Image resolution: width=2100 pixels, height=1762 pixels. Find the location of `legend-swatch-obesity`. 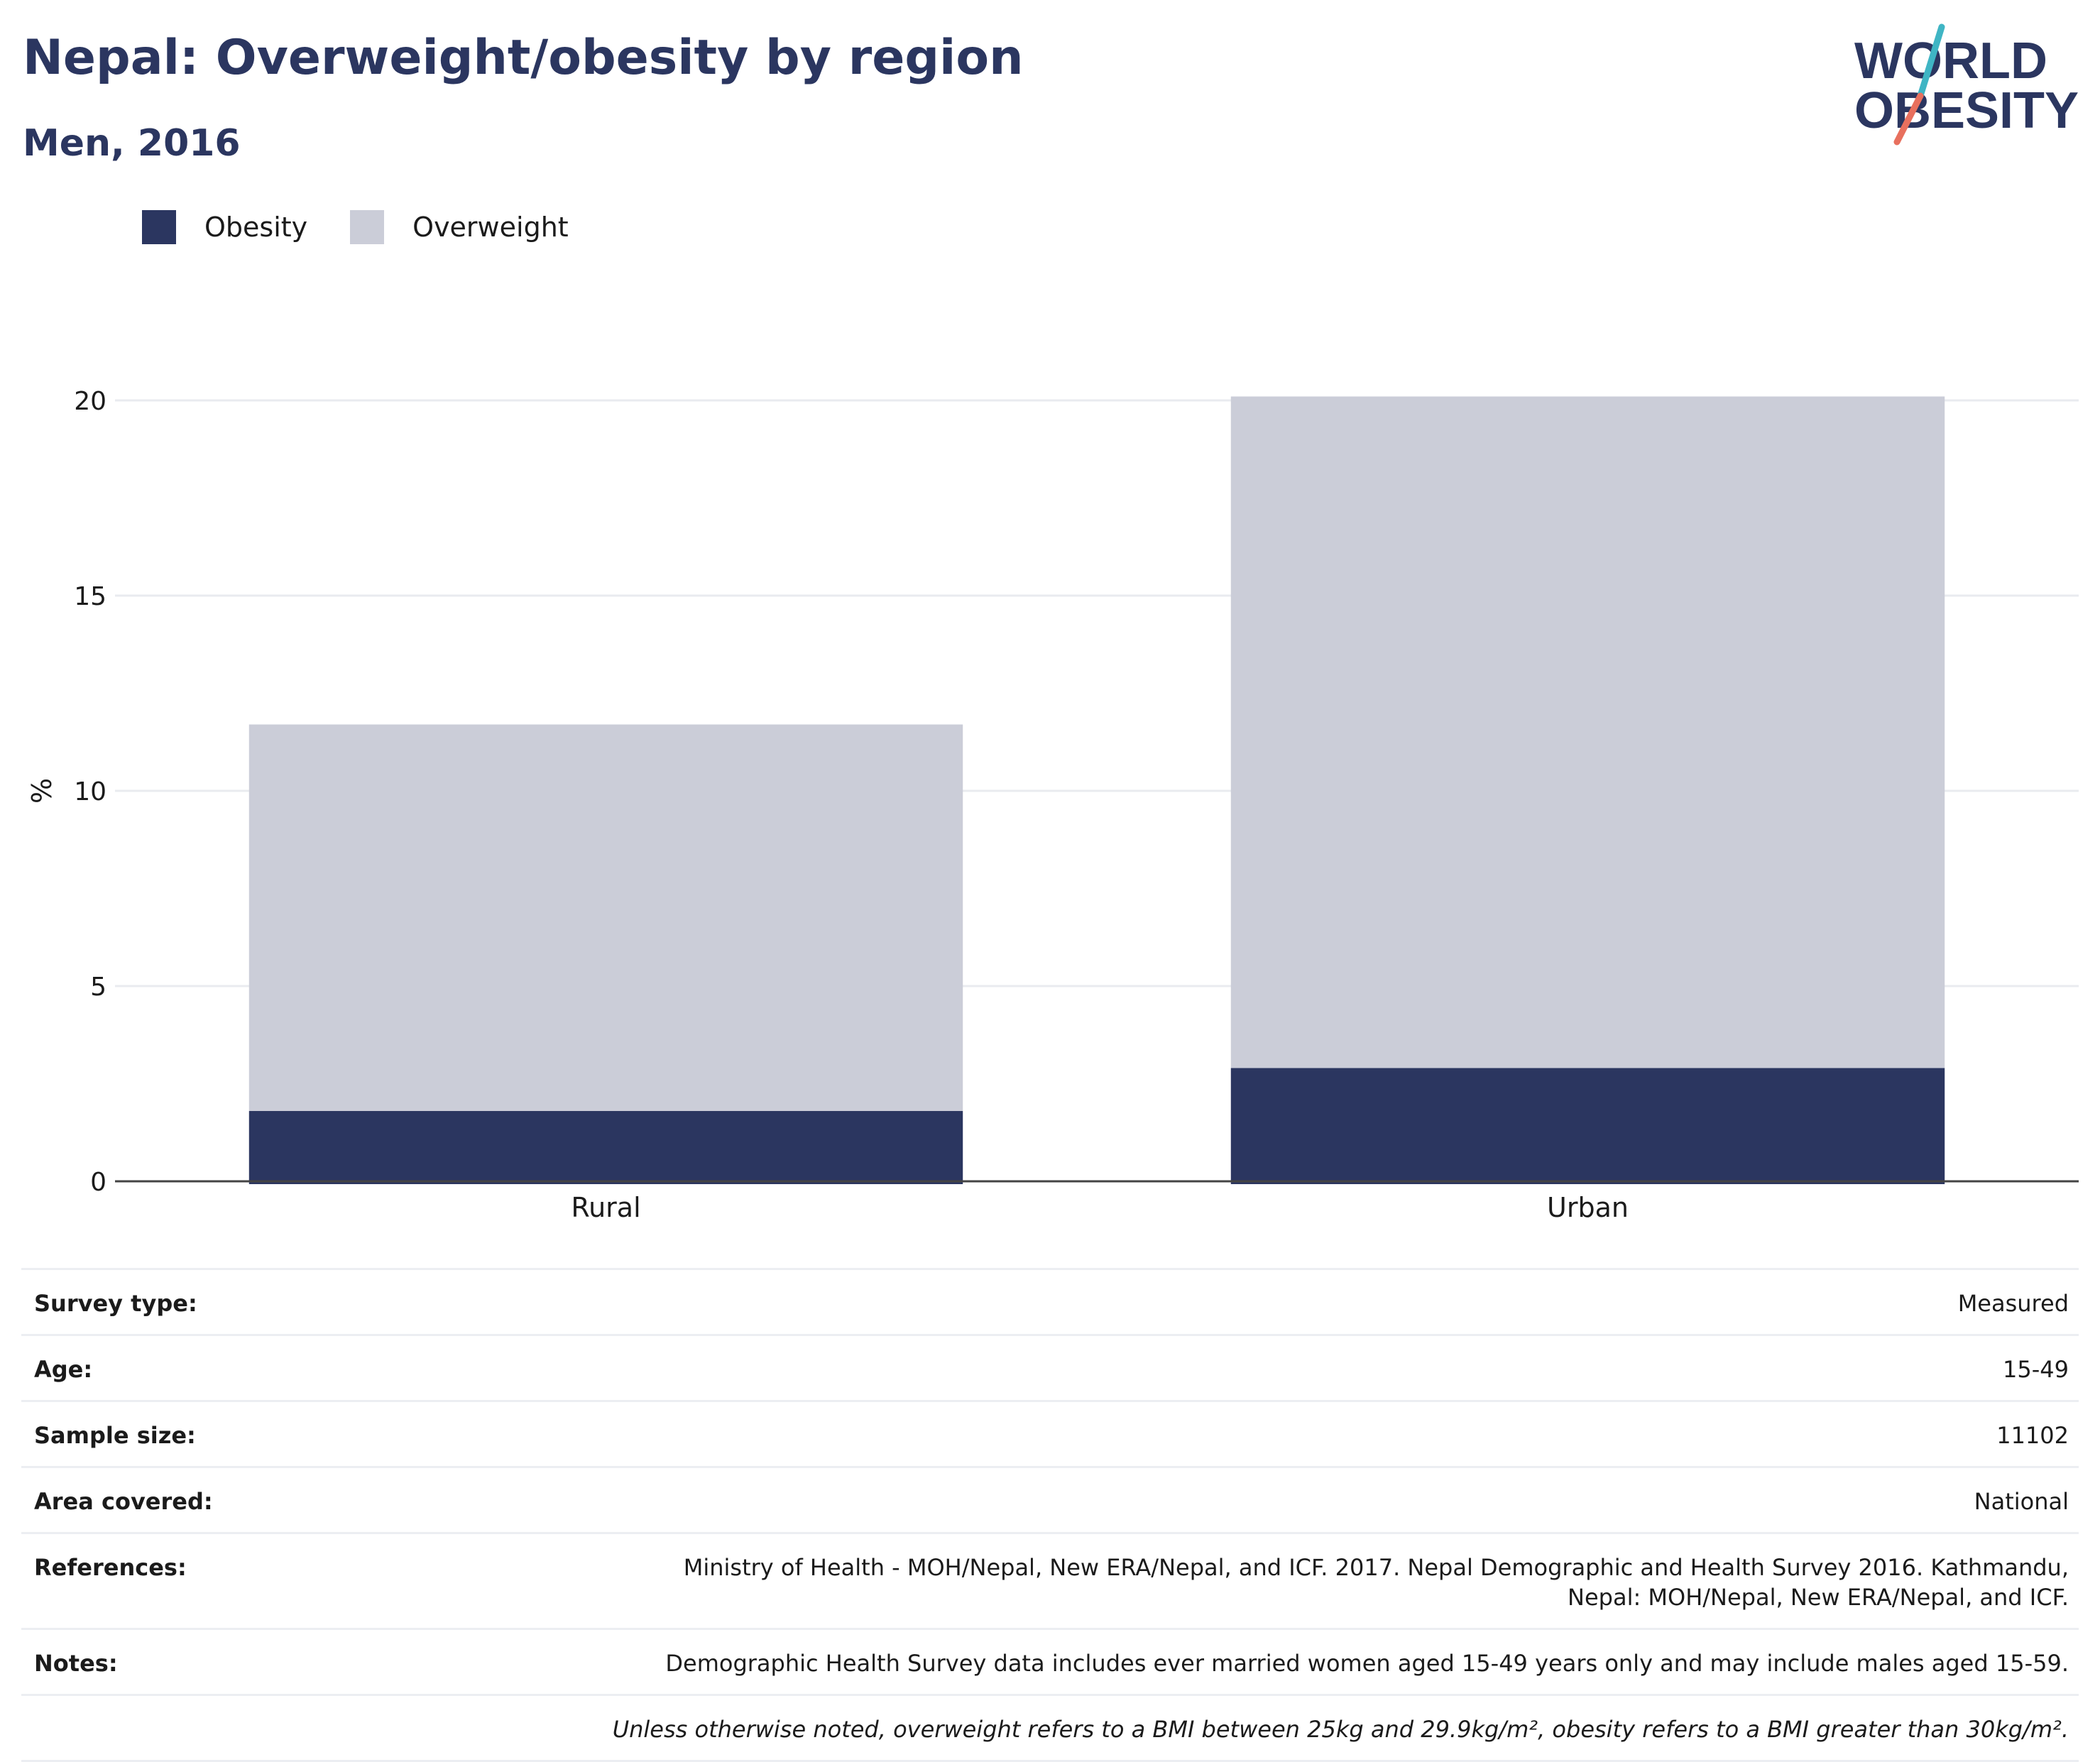

legend-swatch-obesity is located at coordinates (159, 227).